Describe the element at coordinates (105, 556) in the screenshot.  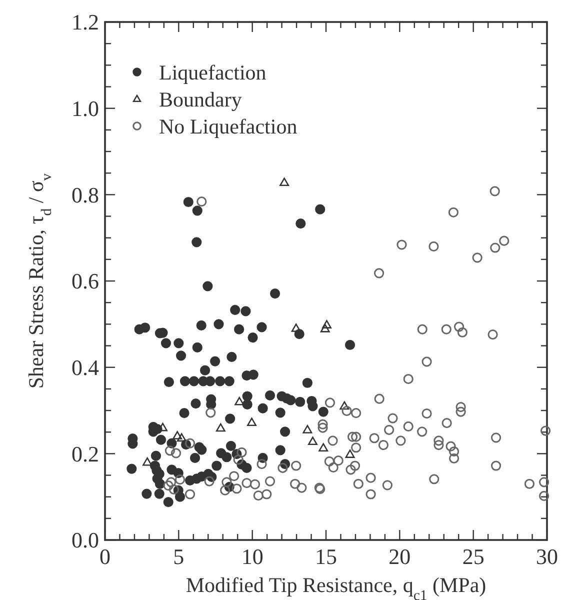
I see `x-tick-label: 0` at that location.